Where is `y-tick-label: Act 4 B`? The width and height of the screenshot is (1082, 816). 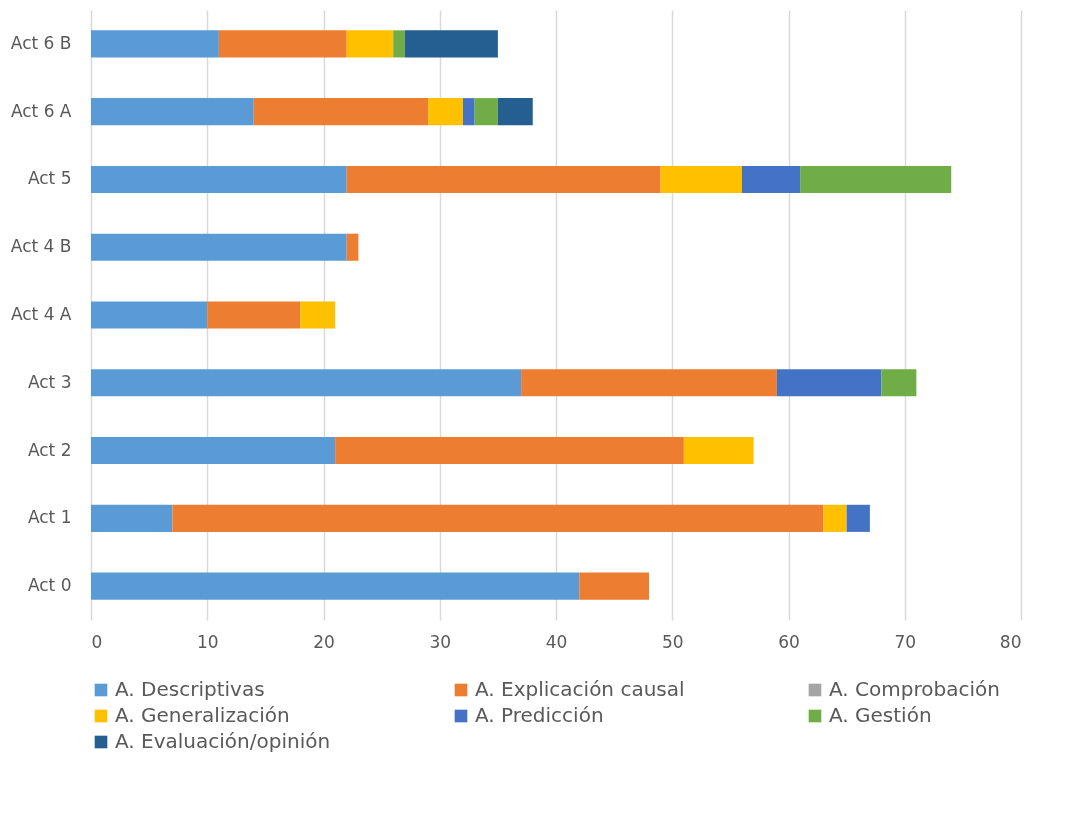
y-tick-label: Act 4 B is located at coordinates (41, 246).